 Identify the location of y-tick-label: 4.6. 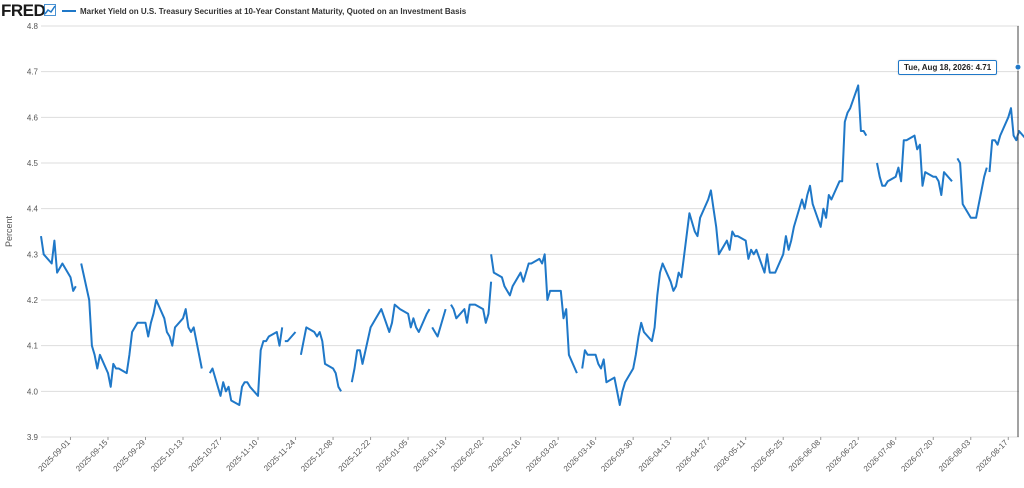
(33, 117).